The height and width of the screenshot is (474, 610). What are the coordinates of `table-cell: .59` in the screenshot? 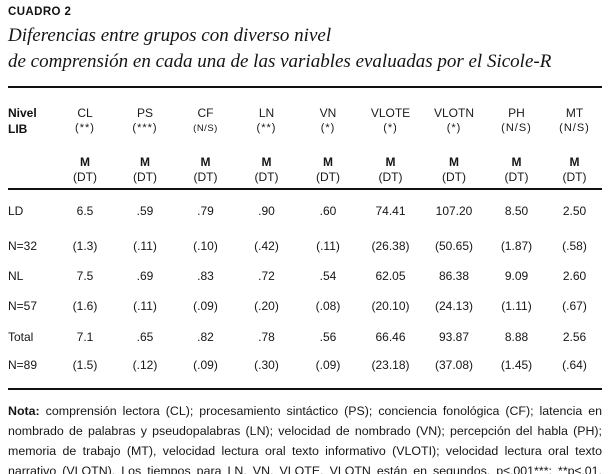 It's located at (145, 211).